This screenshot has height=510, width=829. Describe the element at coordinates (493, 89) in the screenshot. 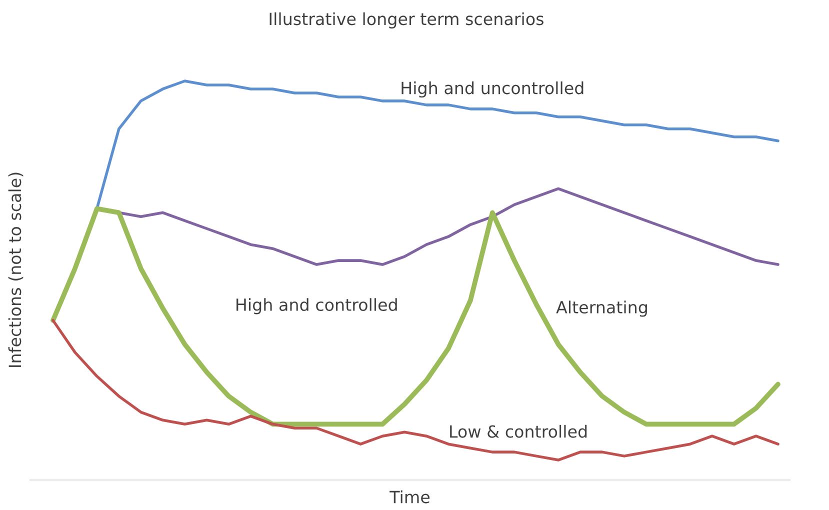

I see `series-label: High and uncontrolled` at that location.